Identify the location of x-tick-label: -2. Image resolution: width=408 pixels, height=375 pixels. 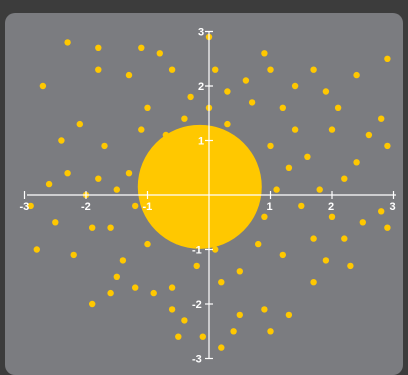
(86, 207).